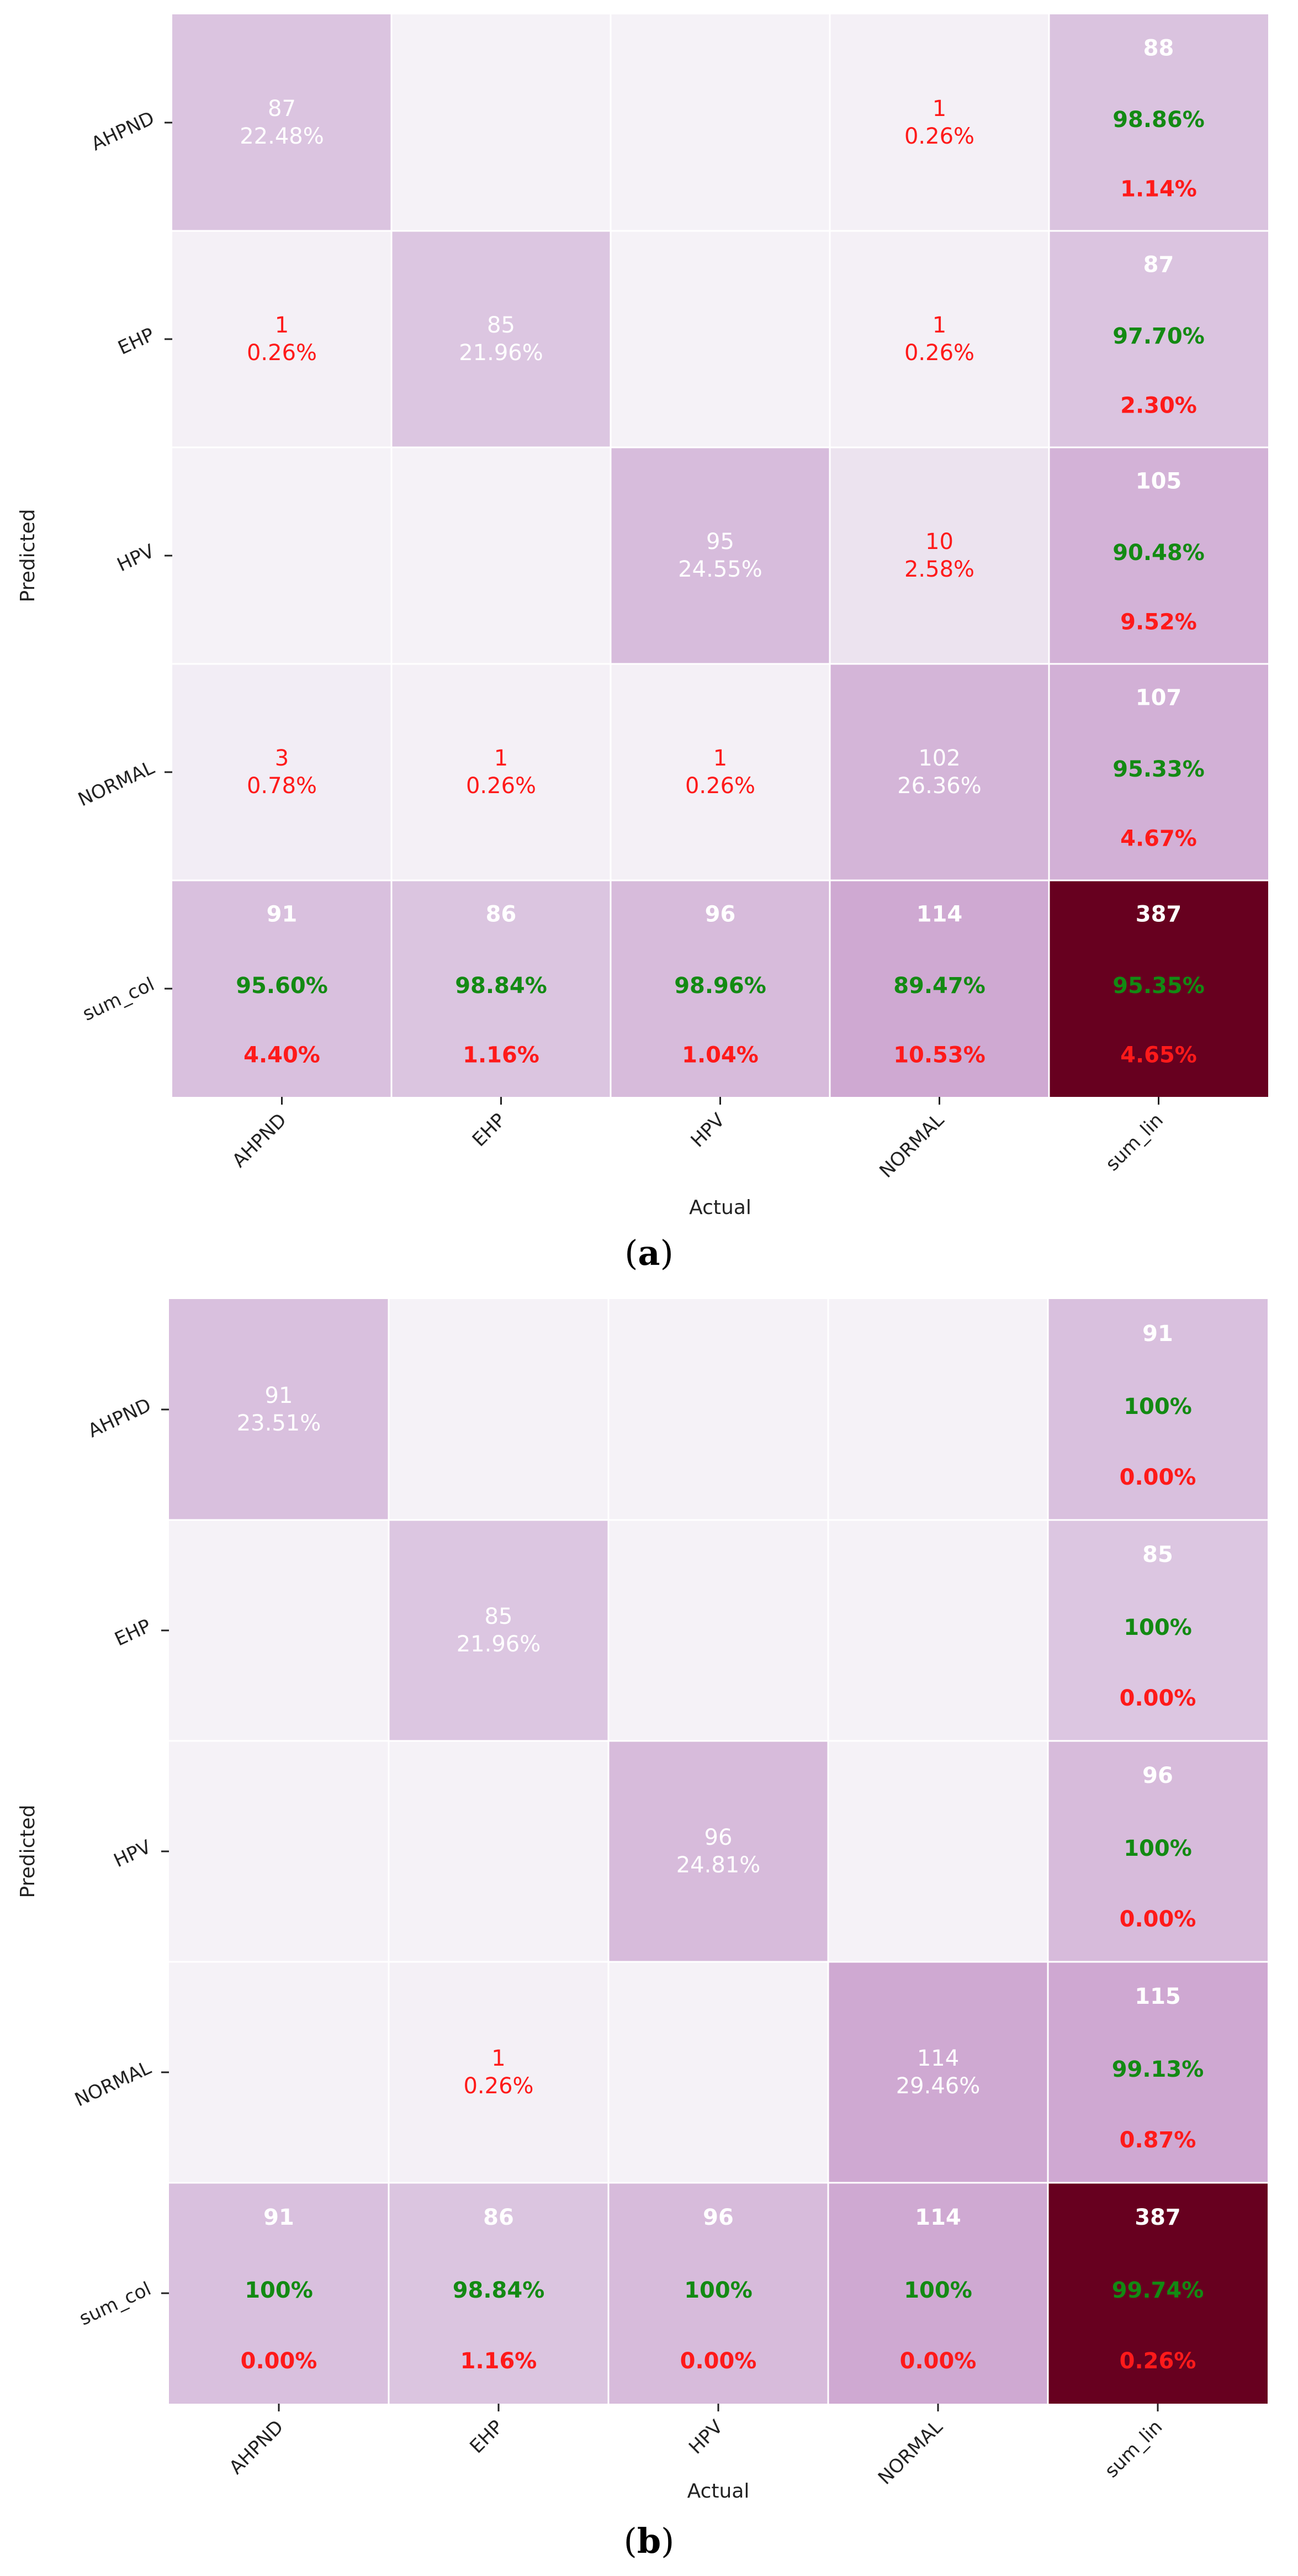 The height and width of the screenshot is (2576, 1298). Describe the element at coordinates (28, 556) in the screenshot. I see `y-axis-label: Predicted` at that location.